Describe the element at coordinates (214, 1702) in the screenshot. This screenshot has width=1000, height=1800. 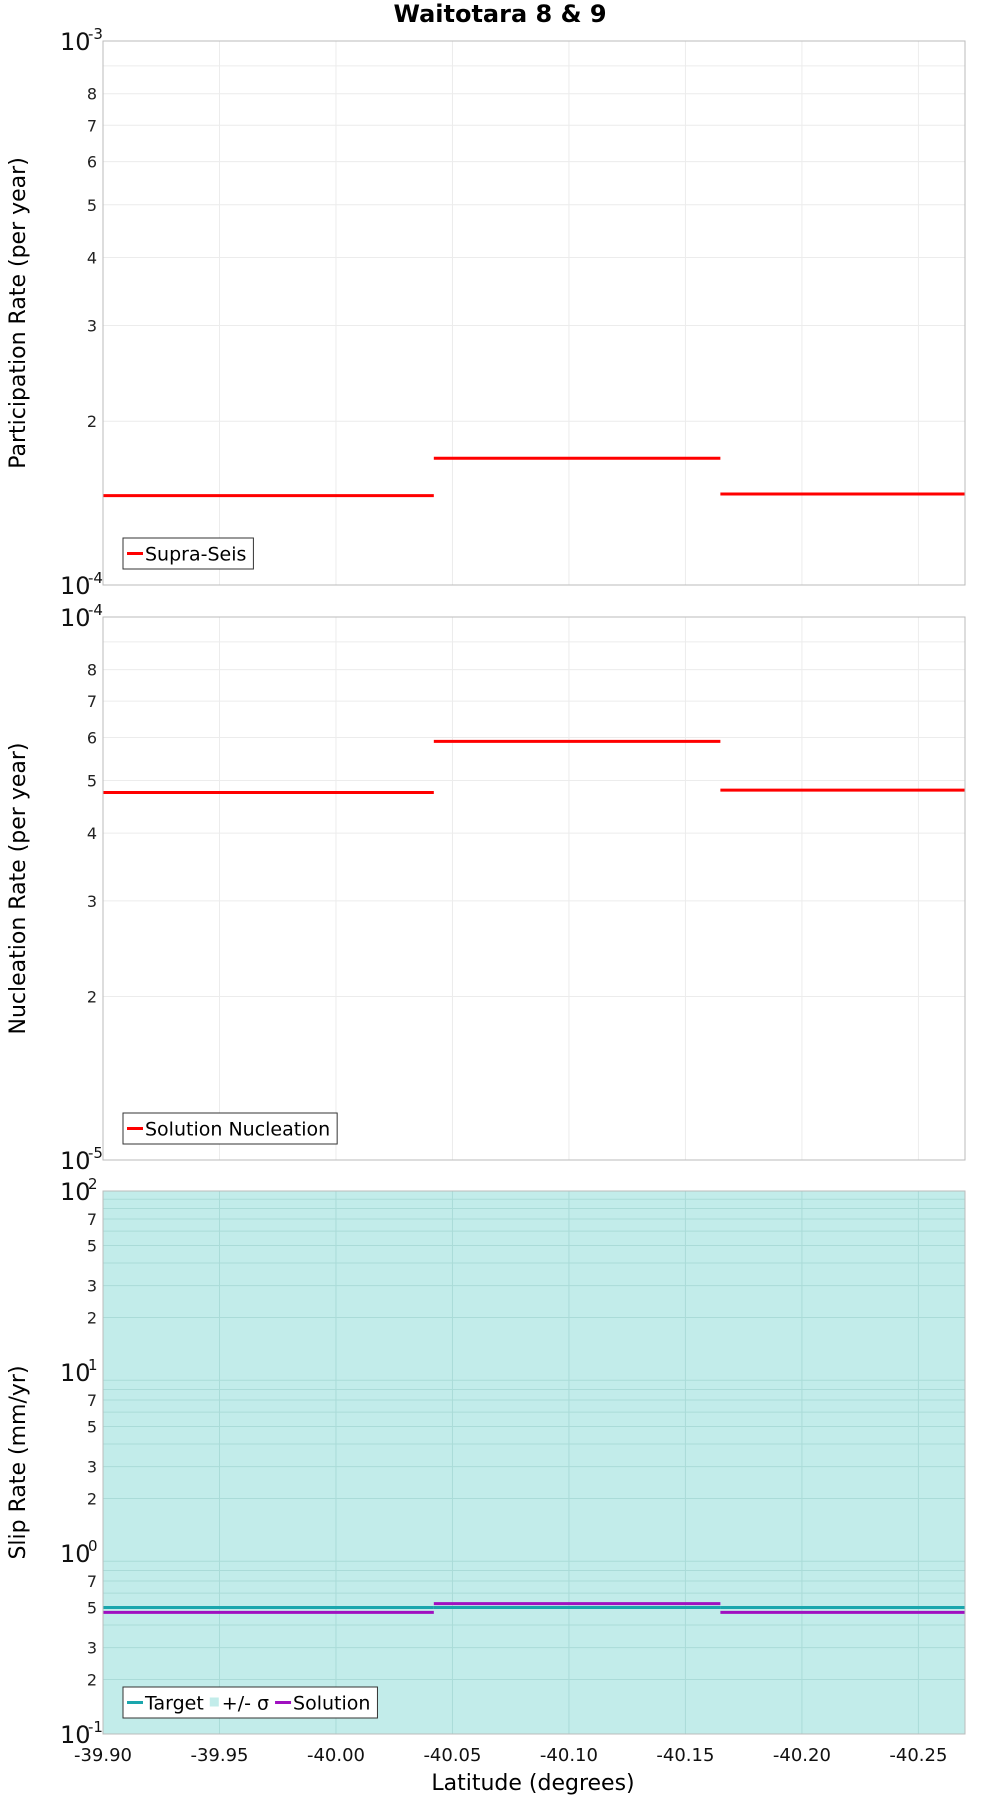
I see `legend-swatch` at that location.